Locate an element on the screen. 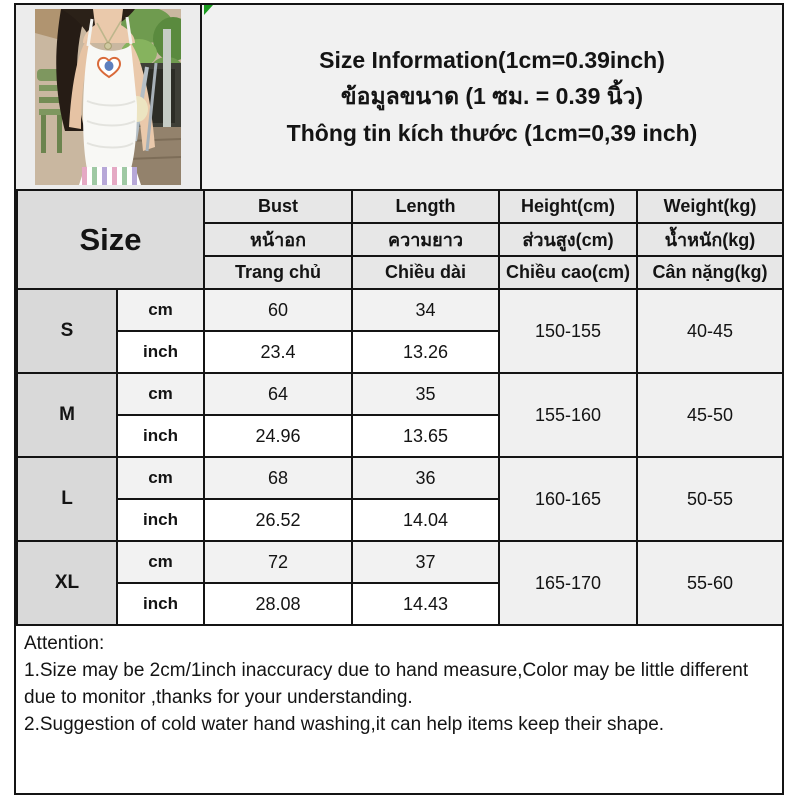 The width and height of the screenshot is (800, 800). size-label-m: M is located at coordinates (67, 415).